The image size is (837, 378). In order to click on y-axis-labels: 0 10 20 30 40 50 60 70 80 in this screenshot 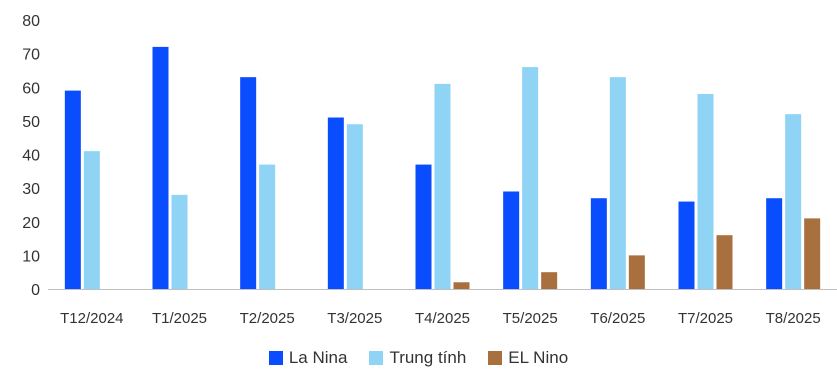, I will do `click(31, 156)`.